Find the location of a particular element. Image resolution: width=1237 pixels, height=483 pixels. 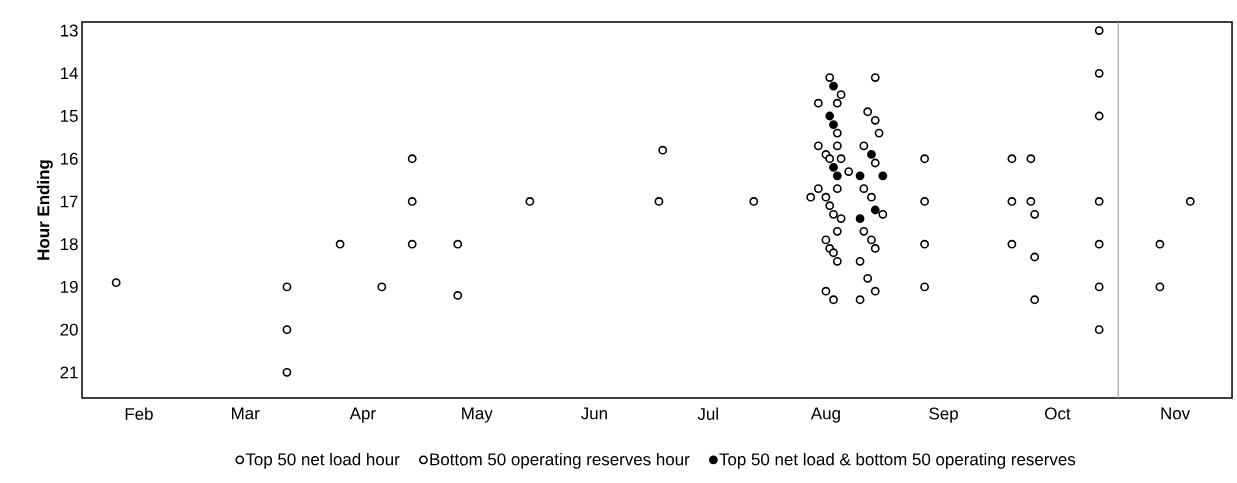

x-tick-label: Aug is located at coordinates (825, 415).